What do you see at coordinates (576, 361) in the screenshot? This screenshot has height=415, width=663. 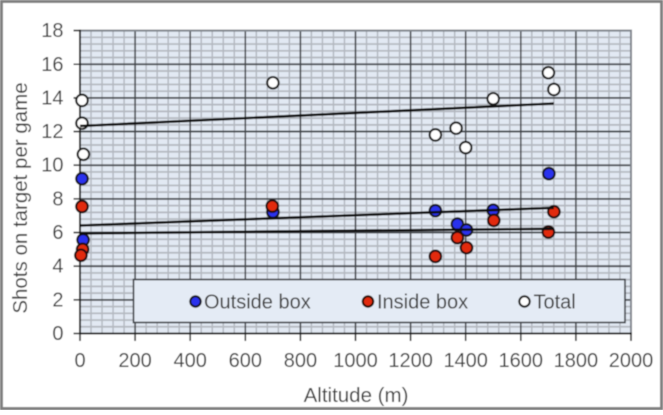 I see `svg-text: 1800` at bounding box center [576, 361].